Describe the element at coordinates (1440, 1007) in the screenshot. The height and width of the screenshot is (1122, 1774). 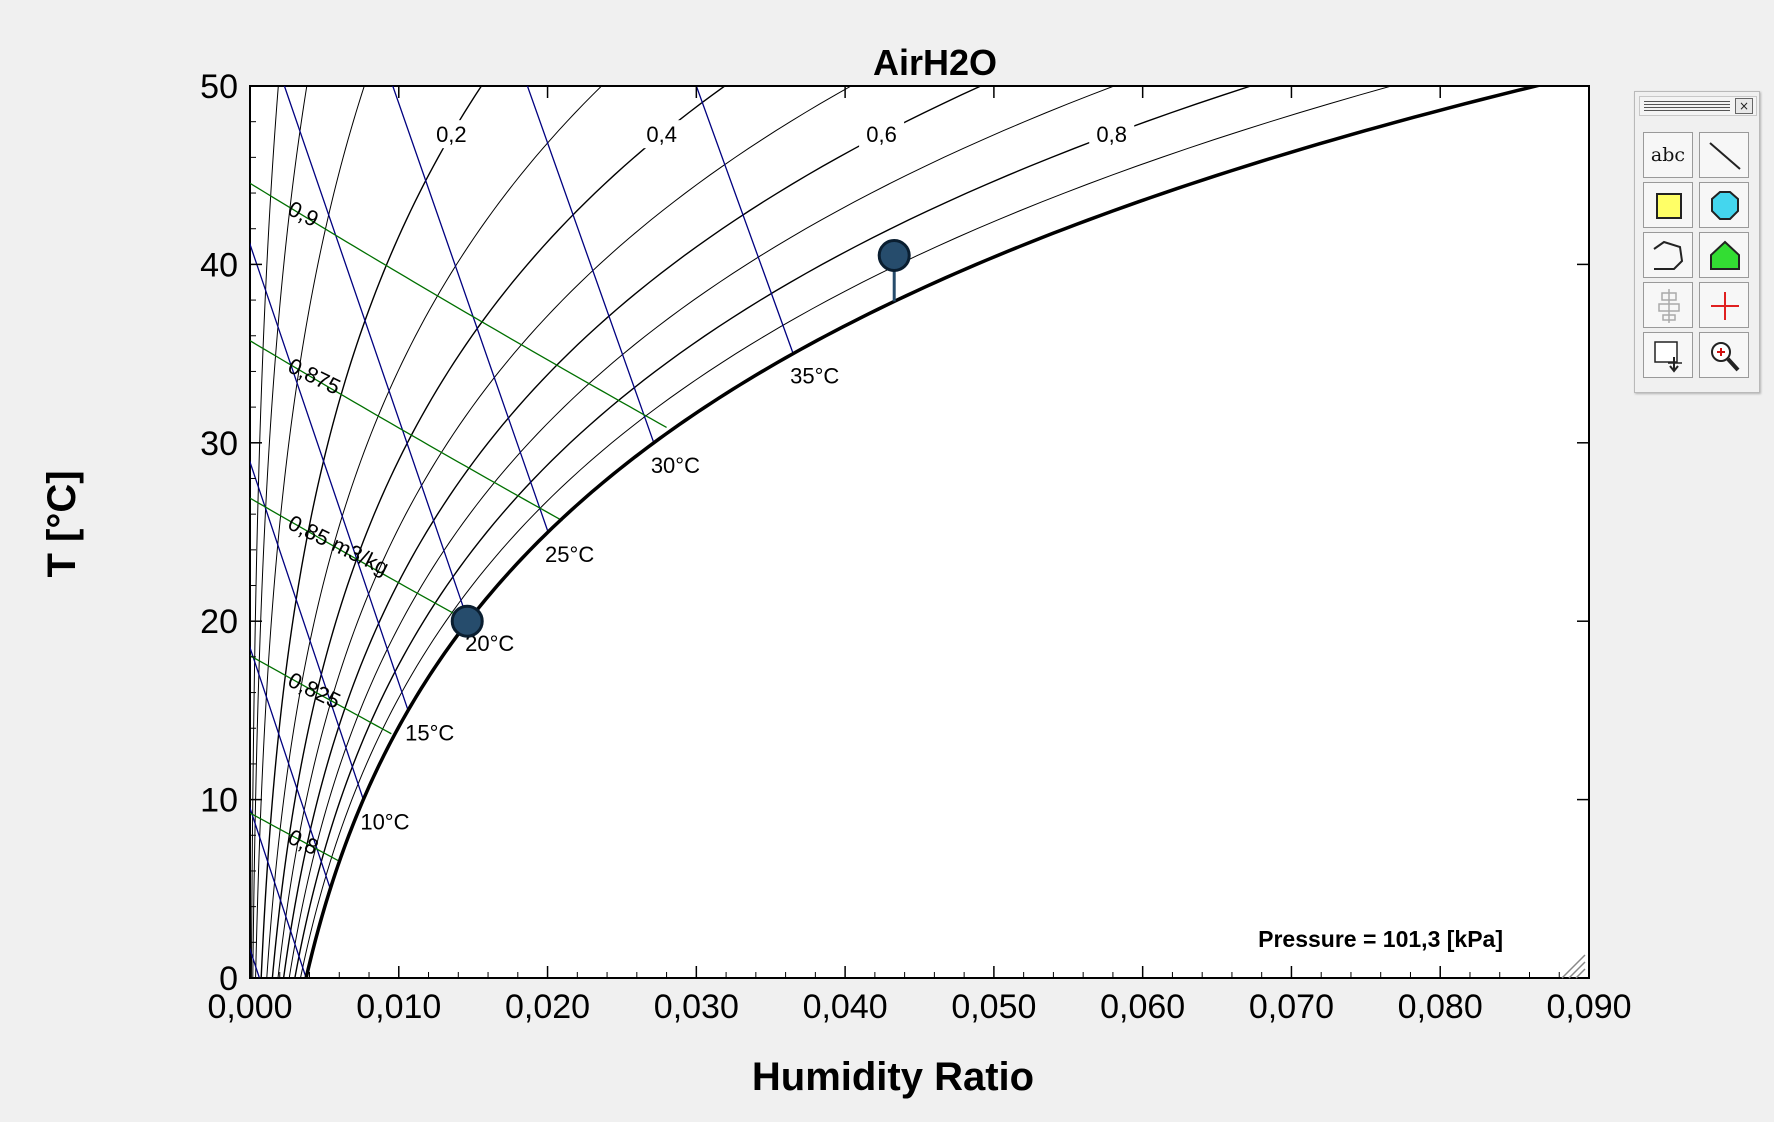
I see `x-tick-label: 0,080` at that location.